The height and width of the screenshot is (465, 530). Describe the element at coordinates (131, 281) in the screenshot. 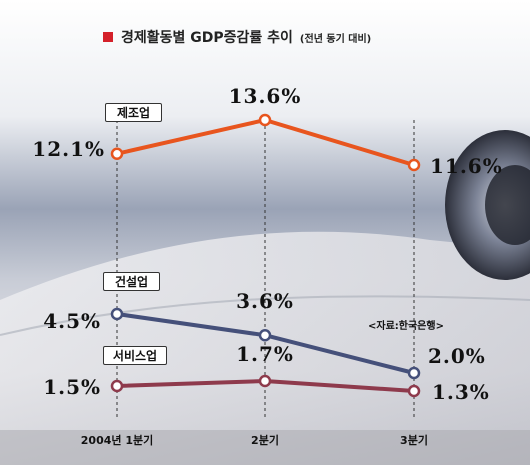

I see `series-label-1: 건설업` at that location.